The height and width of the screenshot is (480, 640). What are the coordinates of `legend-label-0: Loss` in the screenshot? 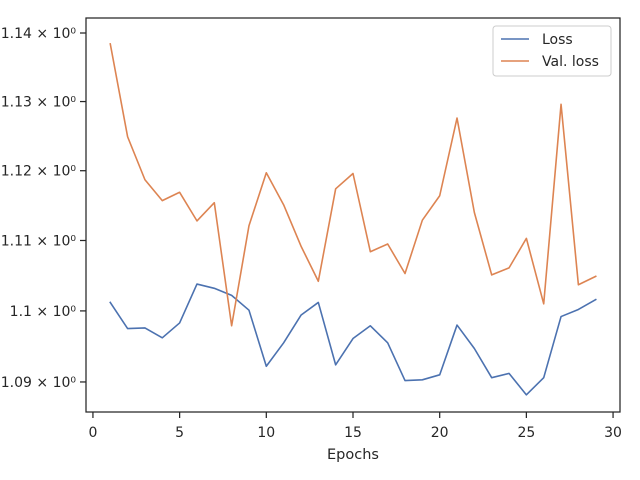 It's located at (557, 40).